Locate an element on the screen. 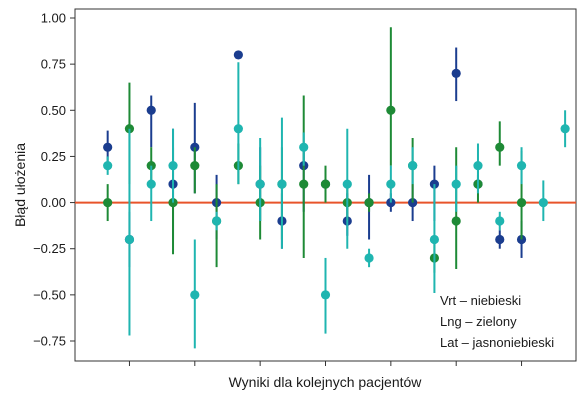 This screenshot has width=585, height=395. y-tick-label: −0.25 is located at coordinates (49, 248).